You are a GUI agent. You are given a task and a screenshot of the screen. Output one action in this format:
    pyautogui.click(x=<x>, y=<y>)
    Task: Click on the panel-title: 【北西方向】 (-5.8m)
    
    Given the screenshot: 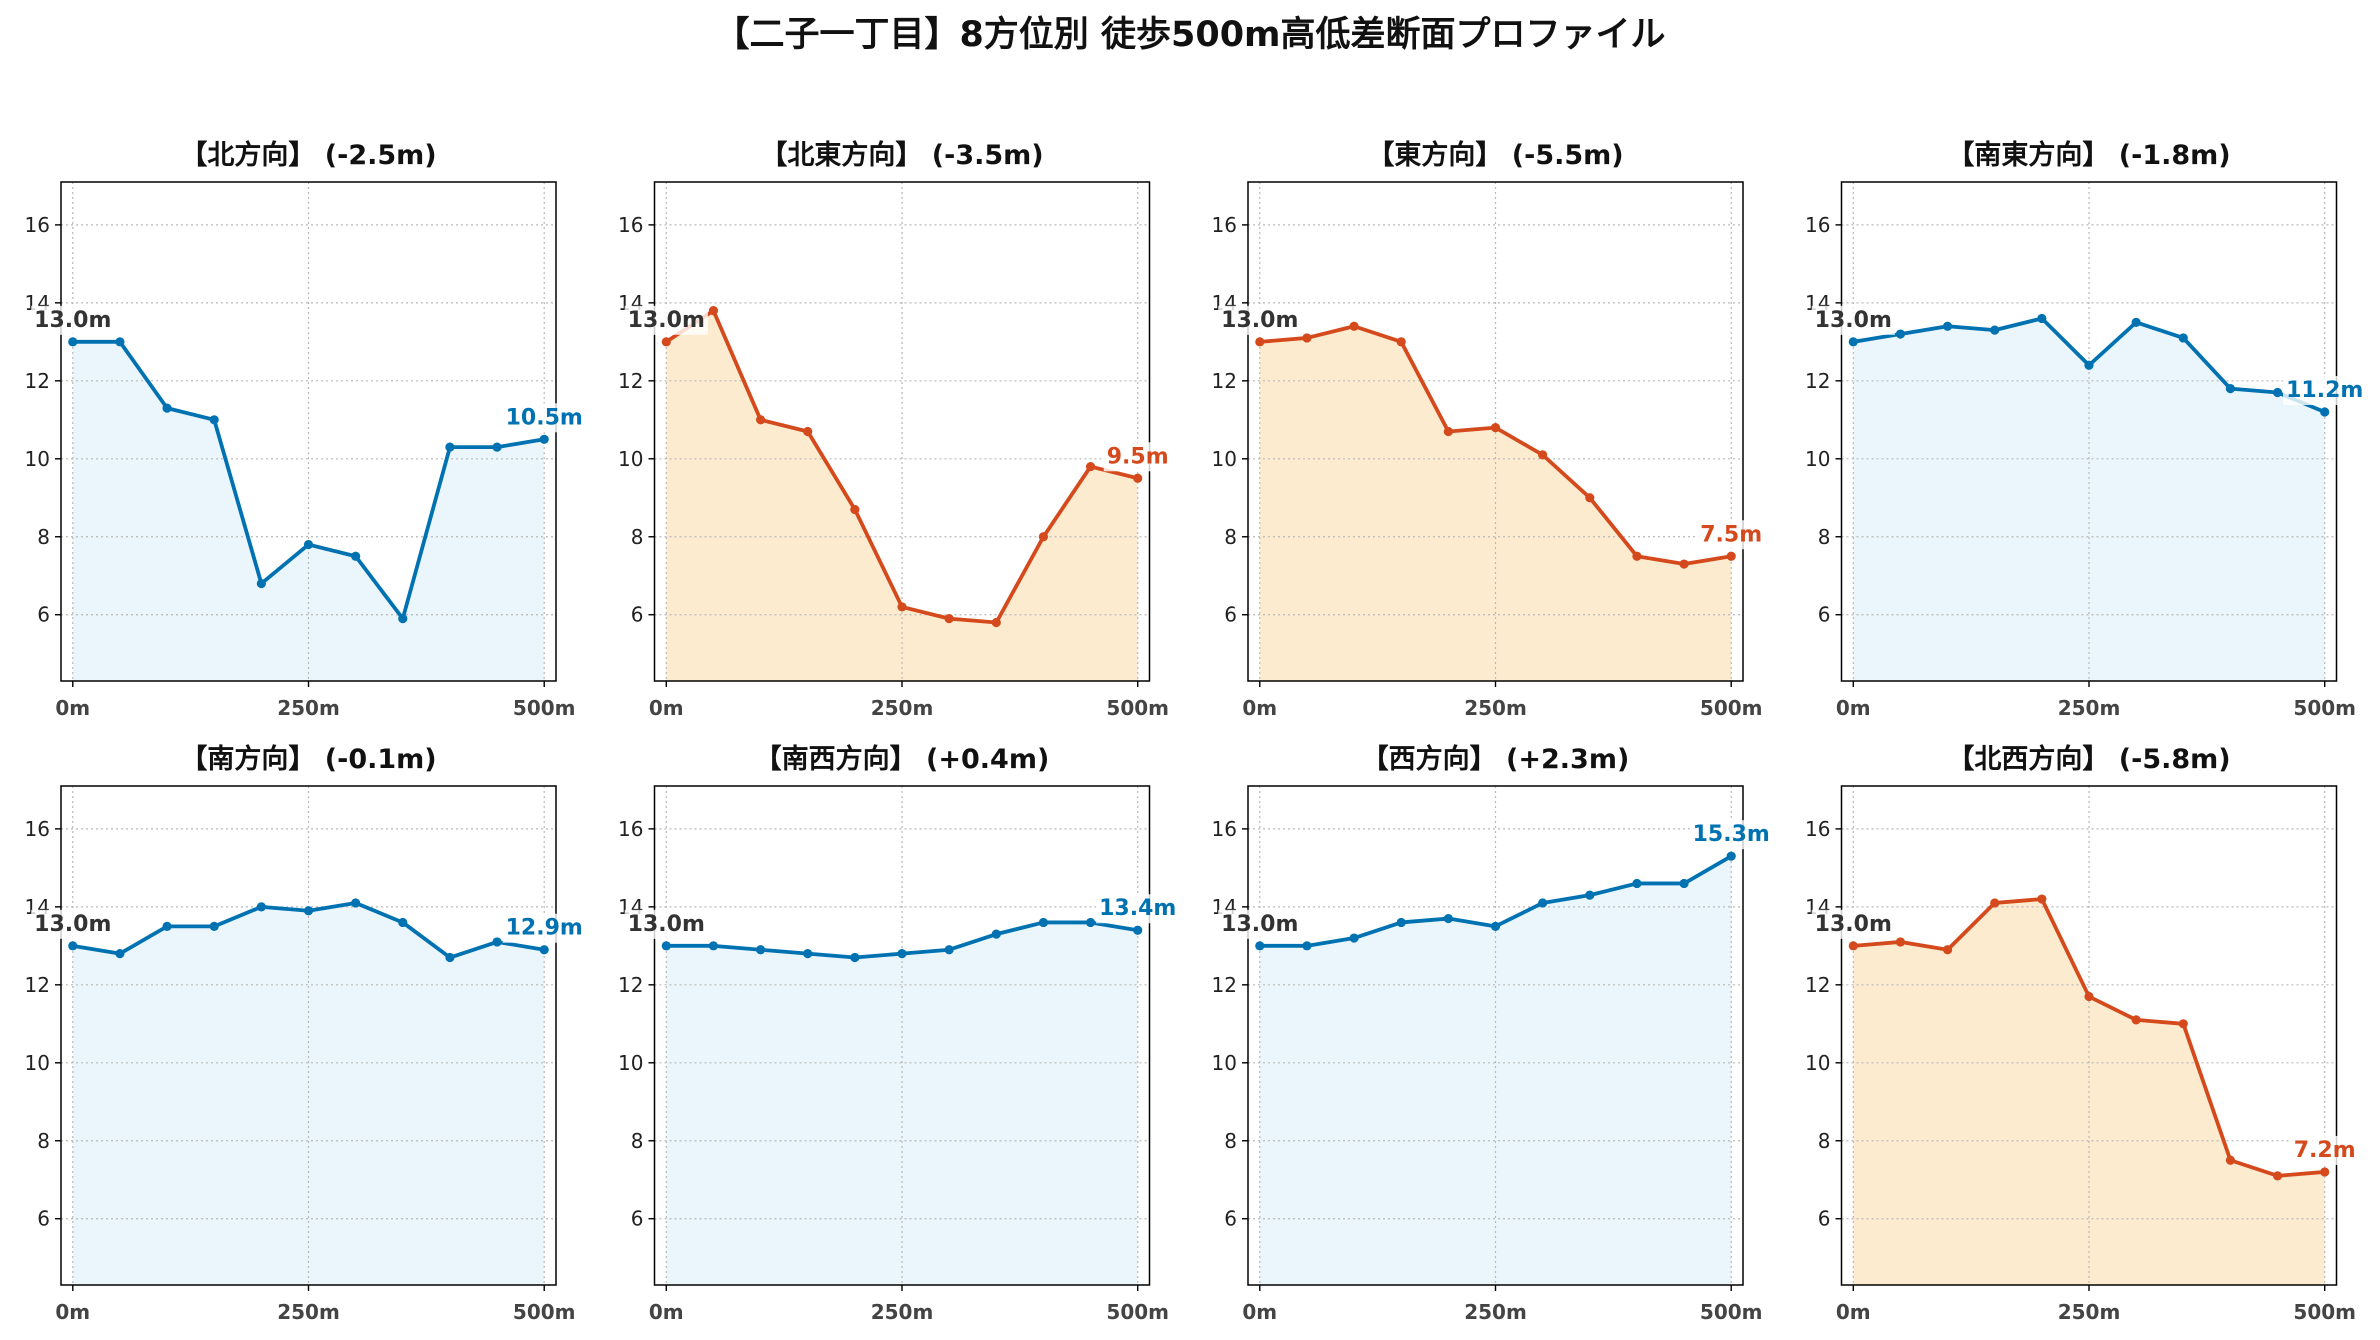 What is the action you would take?
    pyautogui.click(x=2088, y=759)
    